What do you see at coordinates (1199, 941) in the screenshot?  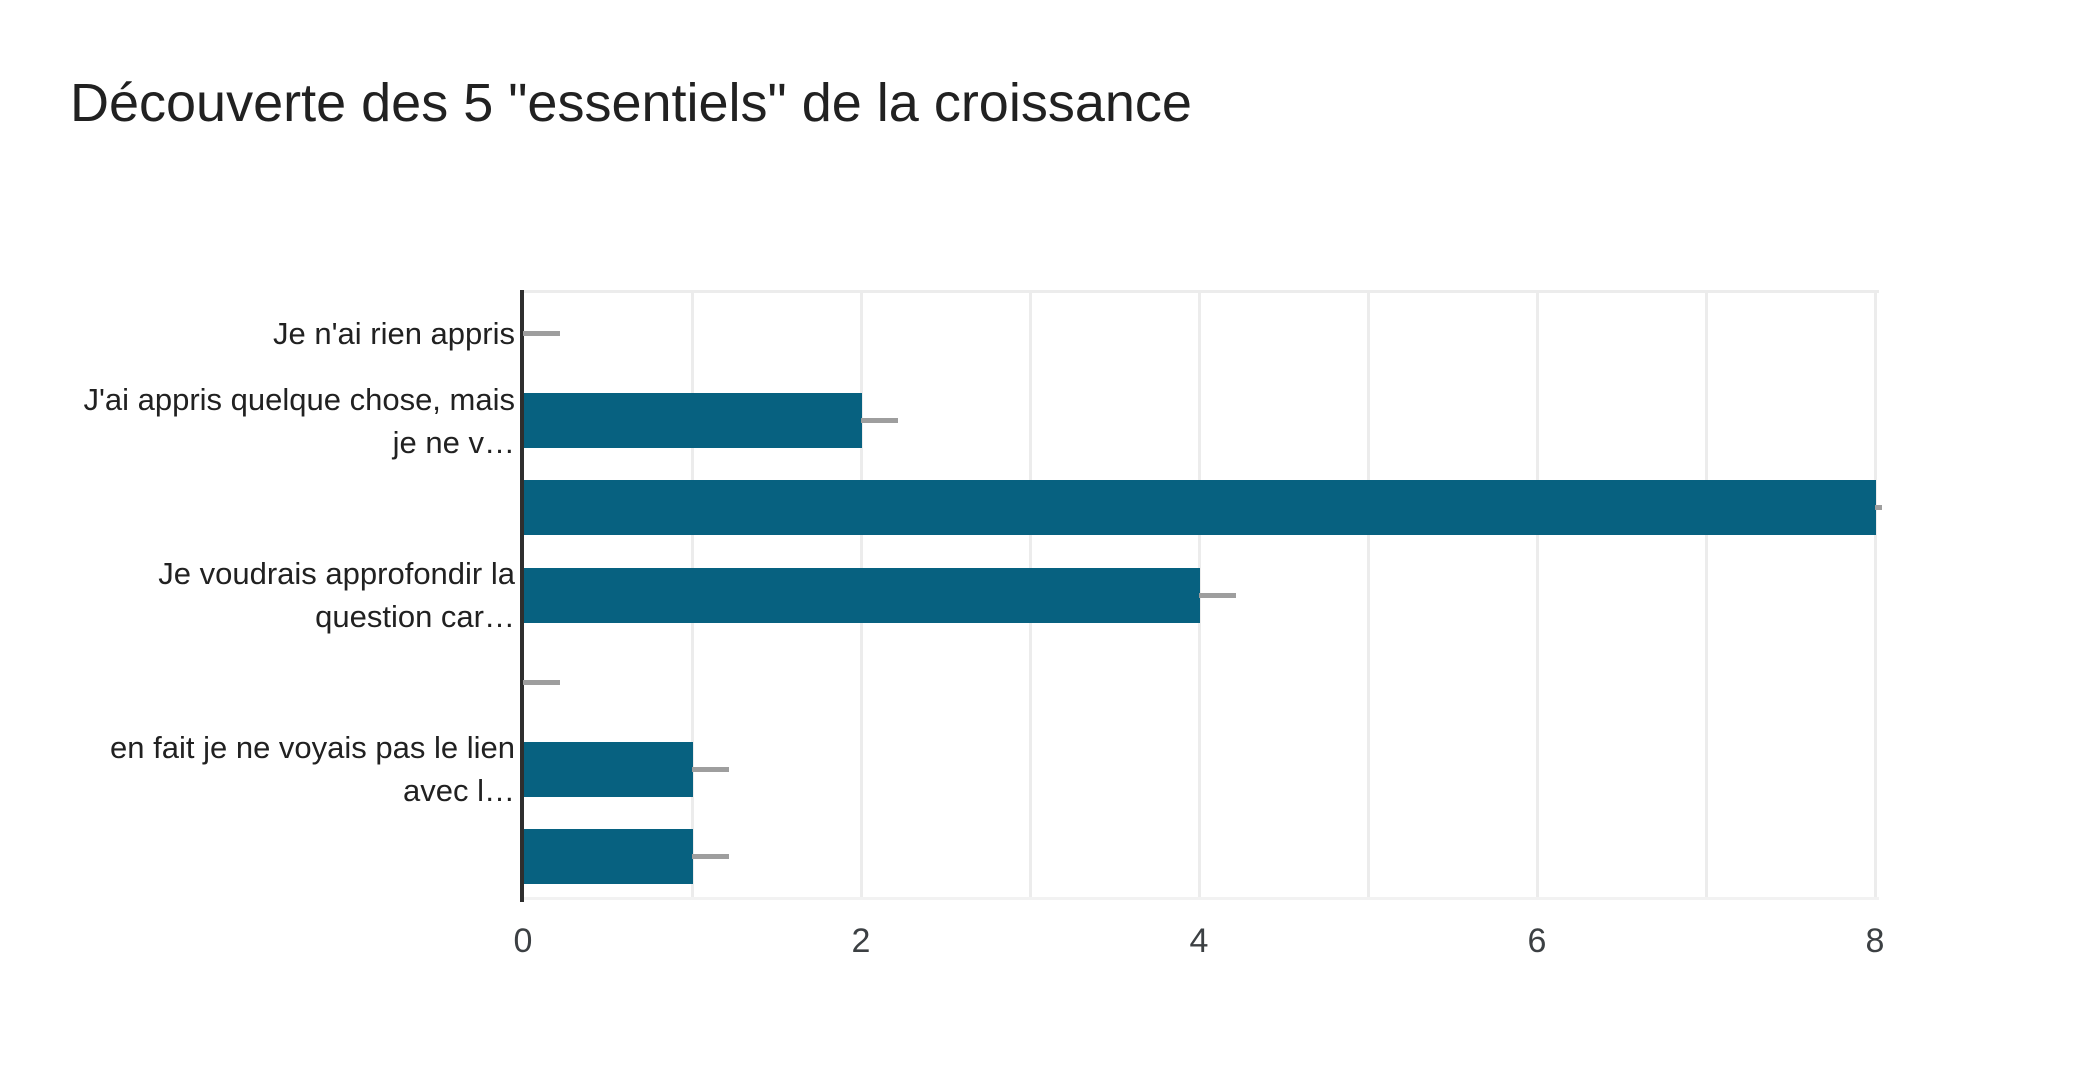 I see `x-tick-label: 4` at bounding box center [1199, 941].